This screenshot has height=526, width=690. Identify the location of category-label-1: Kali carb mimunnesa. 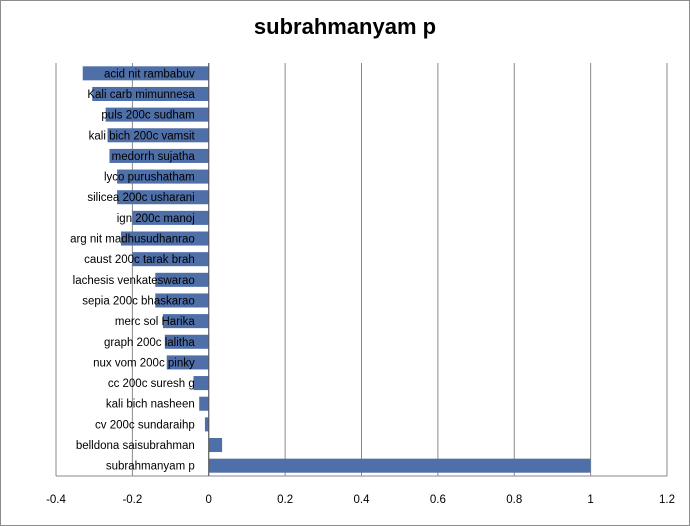
(141, 95).